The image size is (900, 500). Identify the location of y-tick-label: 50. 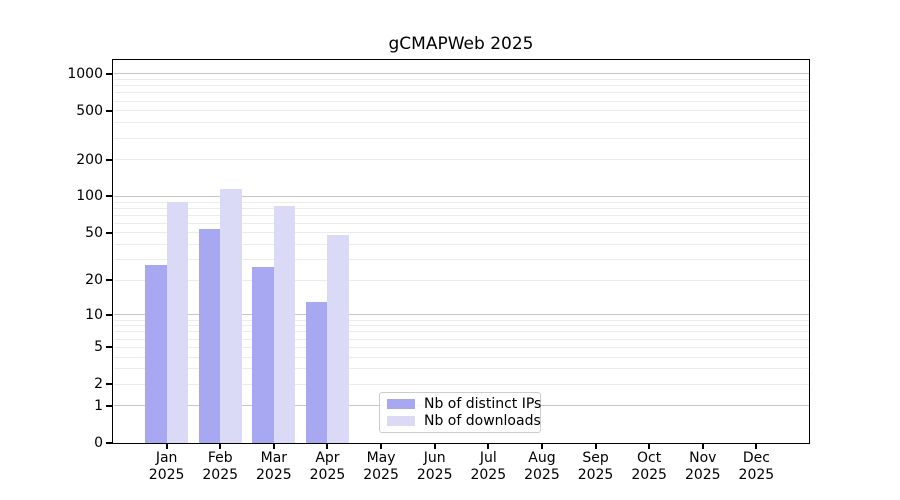
(94, 232).